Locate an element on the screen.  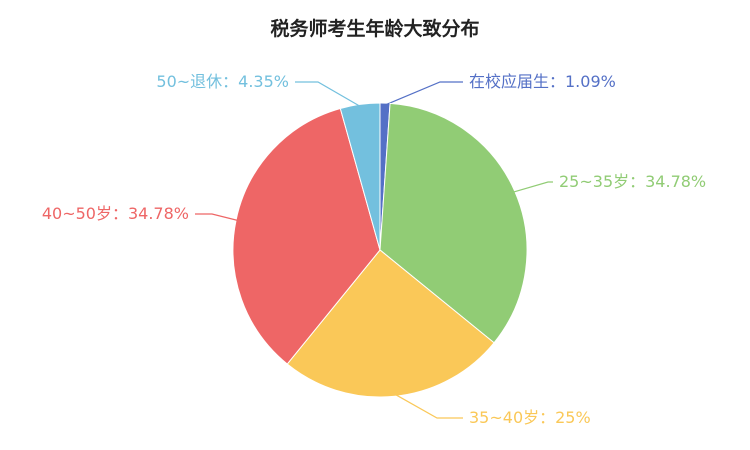
slice-label: 在校应届生：1.09% is located at coordinates (542, 81).